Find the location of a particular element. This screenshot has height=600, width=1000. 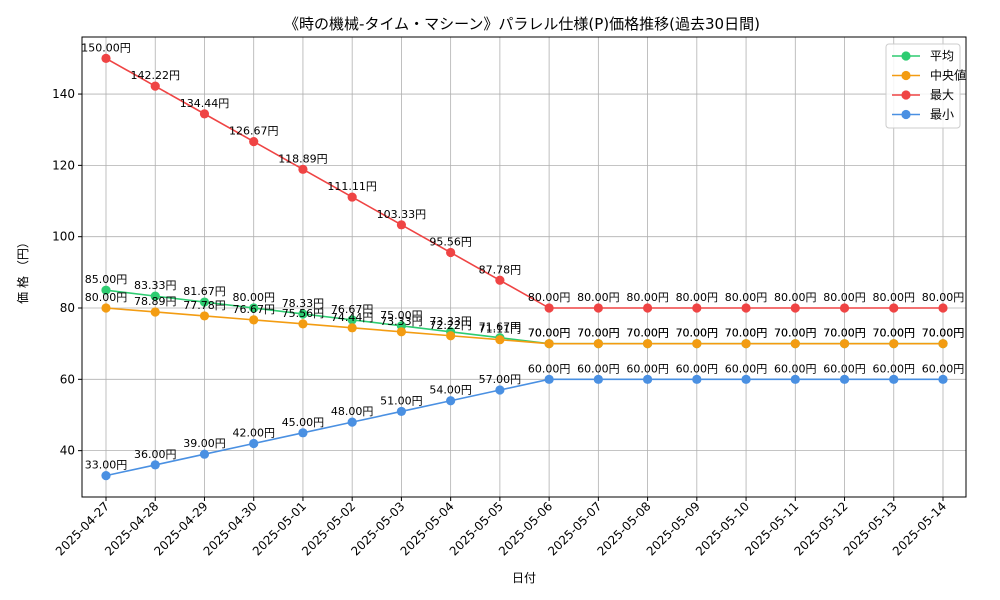

x-axis-label: 日付 is located at coordinates (524, 578).